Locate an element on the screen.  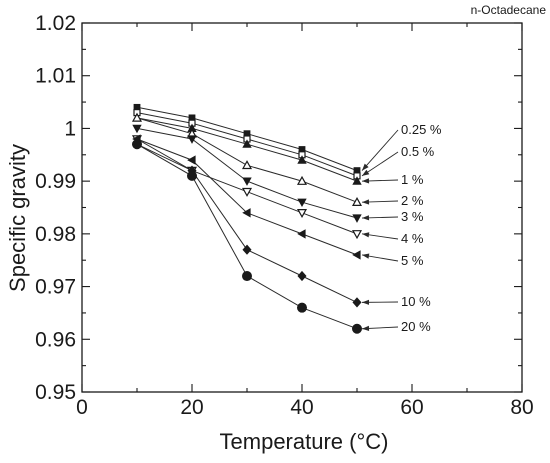
x-tick-label: 80 is located at coordinates (521, 407).